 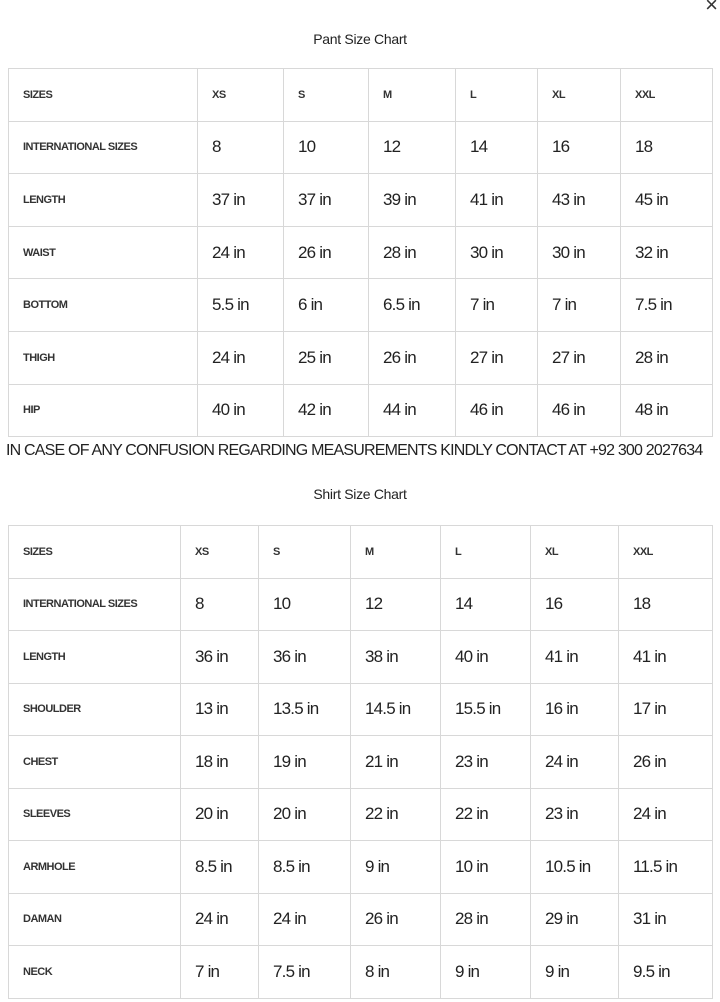 I want to click on table-cell: 45 in, so click(x=666, y=200).